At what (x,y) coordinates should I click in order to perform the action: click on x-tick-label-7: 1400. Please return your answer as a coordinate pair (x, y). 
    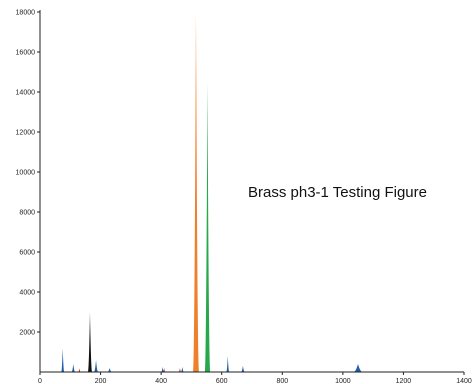
    Looking at the image, I should click on (464, 381).